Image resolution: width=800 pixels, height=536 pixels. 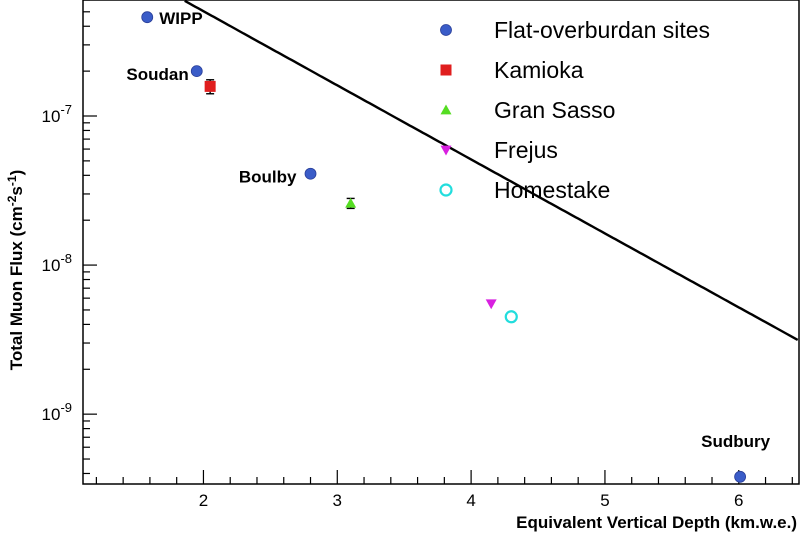 I want to click on y-axis-title: Total Muon Flux (cm-2s-1), so click(x=15, y=270).